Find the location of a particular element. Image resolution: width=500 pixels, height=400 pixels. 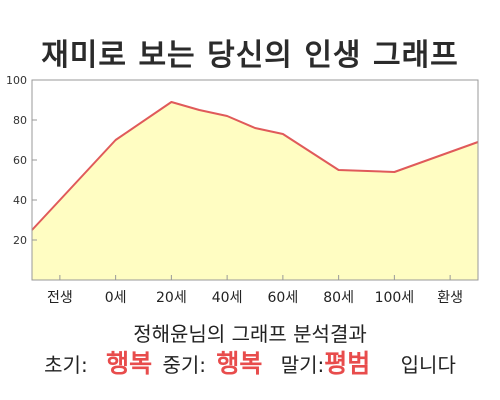

y-tick-label: 60 is located at coordinates (20, 160).